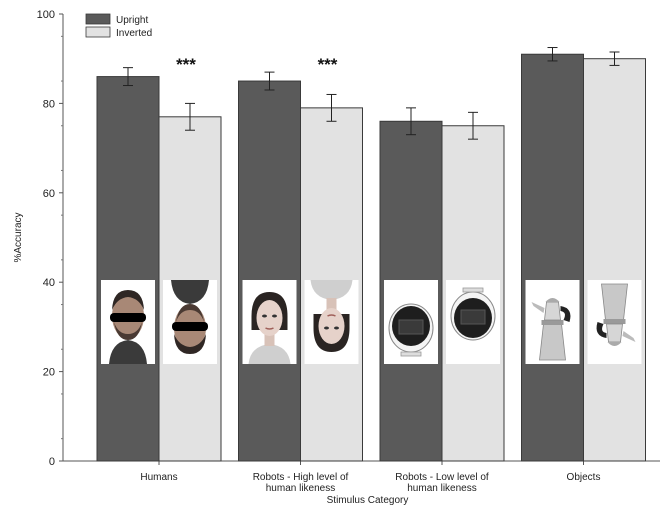 This screenshot has height=506, width=668. Describe the element at coordinates (132, 20) in the screenshot. I see `legend-label-upright: Upright` at that location.